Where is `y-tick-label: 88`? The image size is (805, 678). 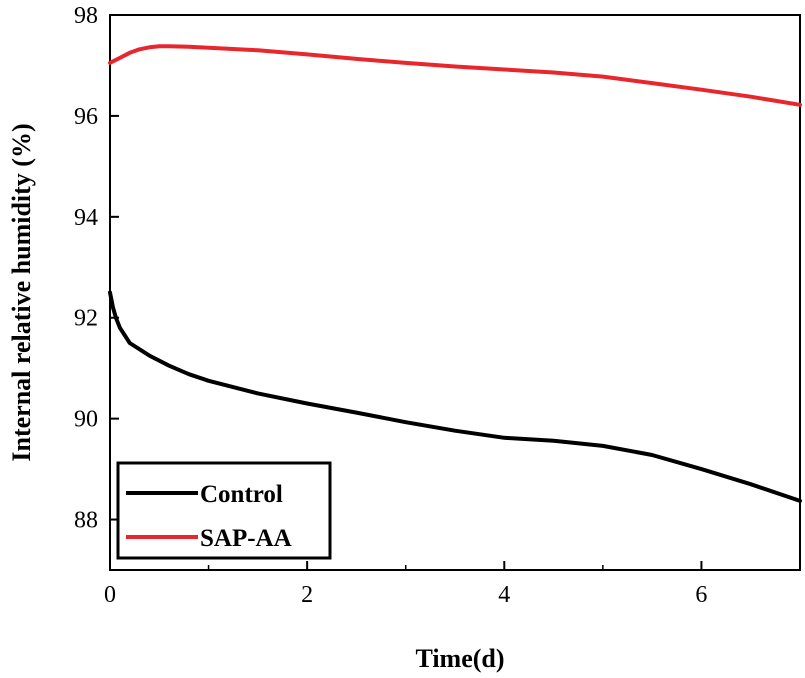 y-tick-label: 88 is located at coordinates (86, 521).